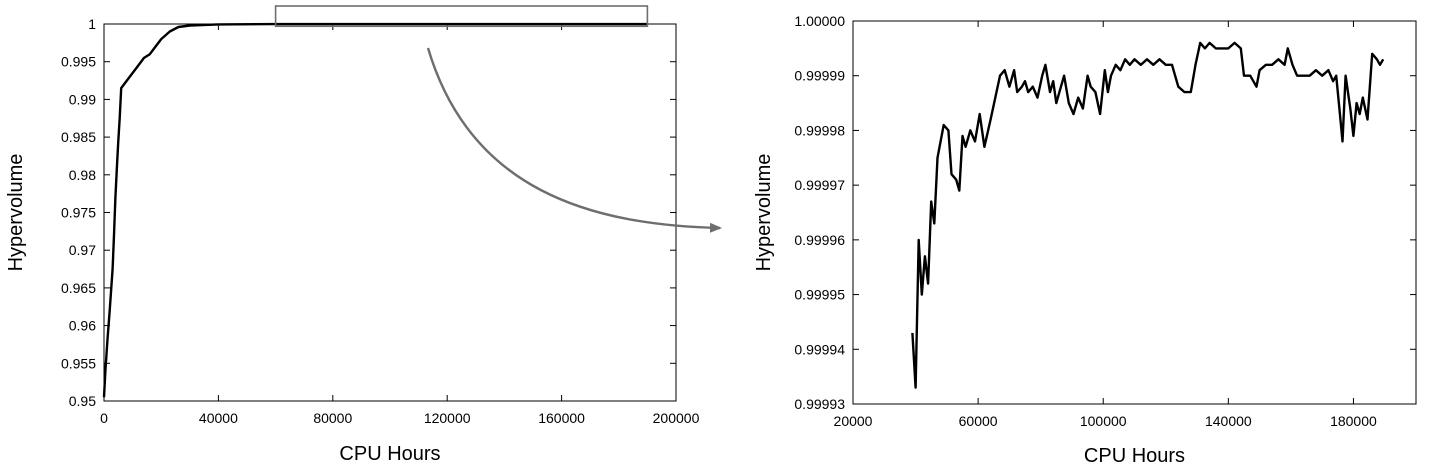  What do you see at coordinates (819, 21) in the screenshot?
I see `y-tick-label: 1.00000` at bounding box center [819, 21].